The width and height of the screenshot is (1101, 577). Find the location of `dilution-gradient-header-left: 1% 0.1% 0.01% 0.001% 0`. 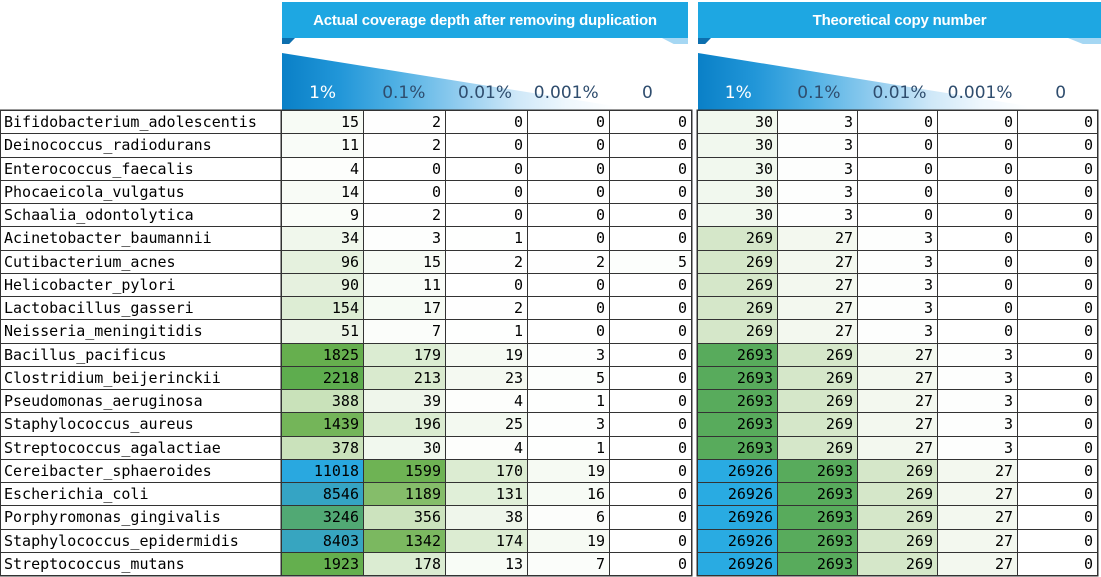

dilution-gradient-header-left: 1% 0.1% 0.01% 0.001% 0 is located at coordinates (485, 81).